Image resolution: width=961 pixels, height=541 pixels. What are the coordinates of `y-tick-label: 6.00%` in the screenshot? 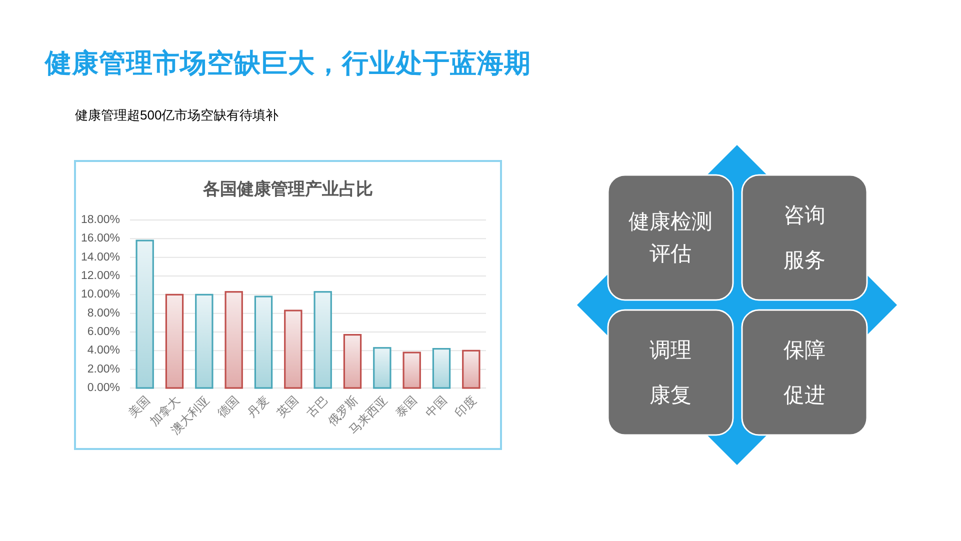 It's located at (103, 332).